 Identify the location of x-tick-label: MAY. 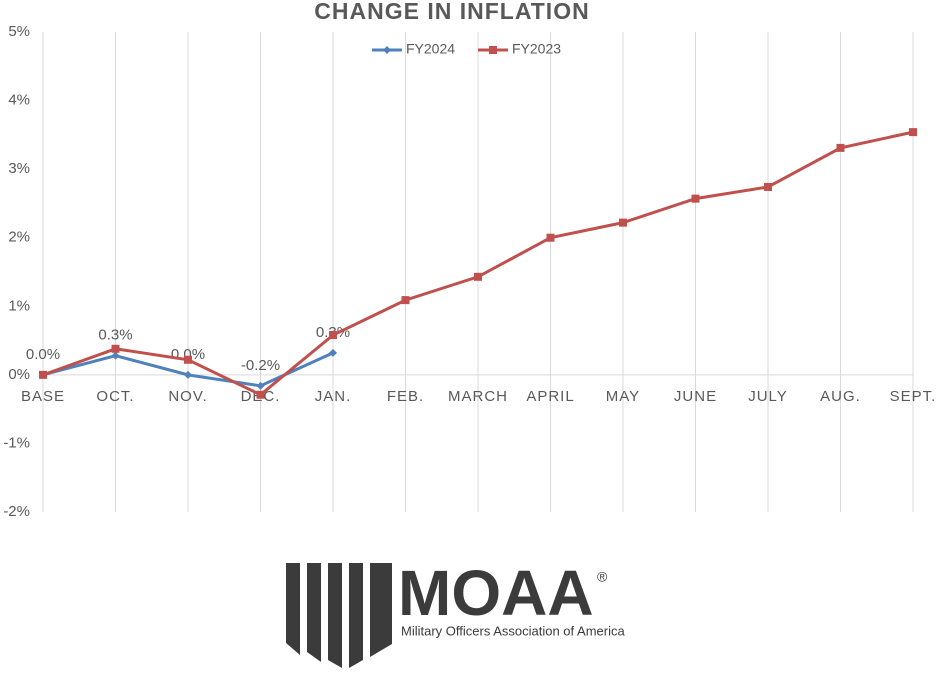
(623, 396).